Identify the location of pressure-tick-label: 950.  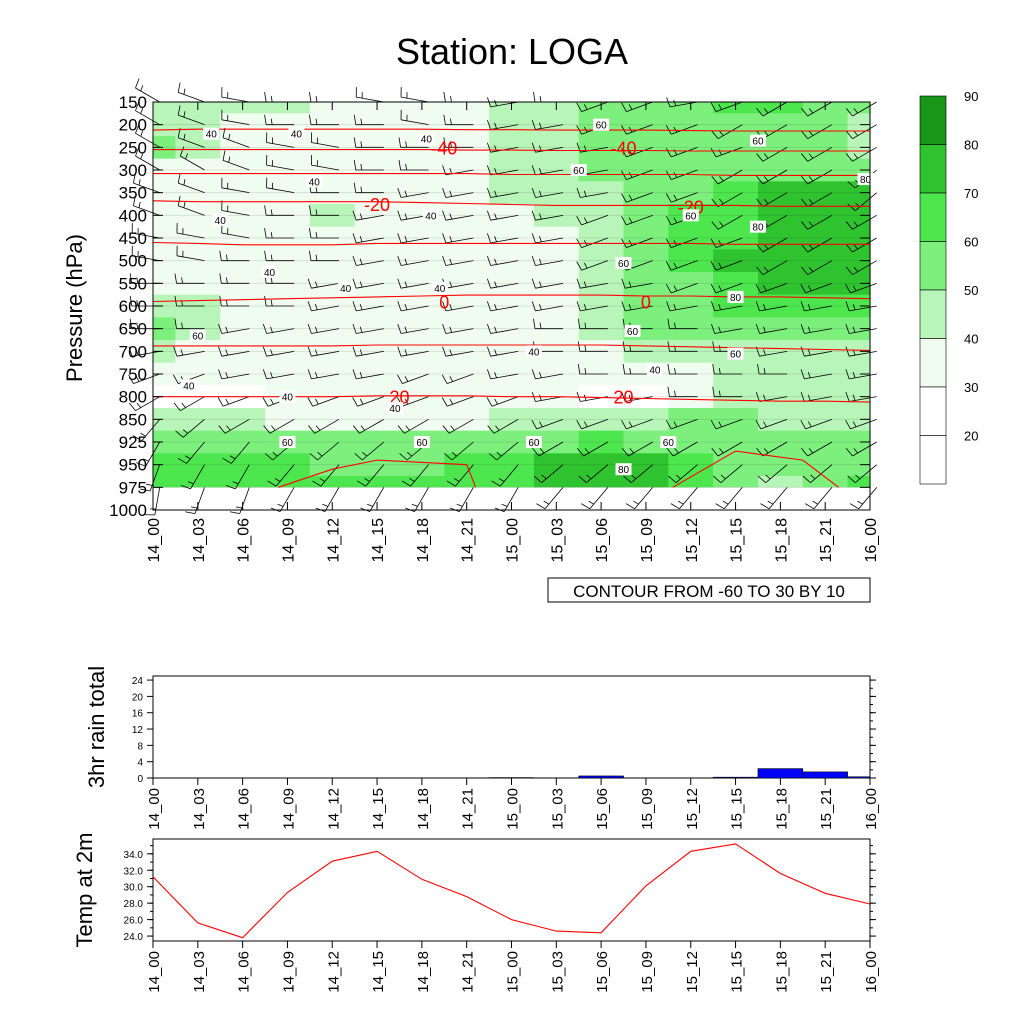
(133, 465).